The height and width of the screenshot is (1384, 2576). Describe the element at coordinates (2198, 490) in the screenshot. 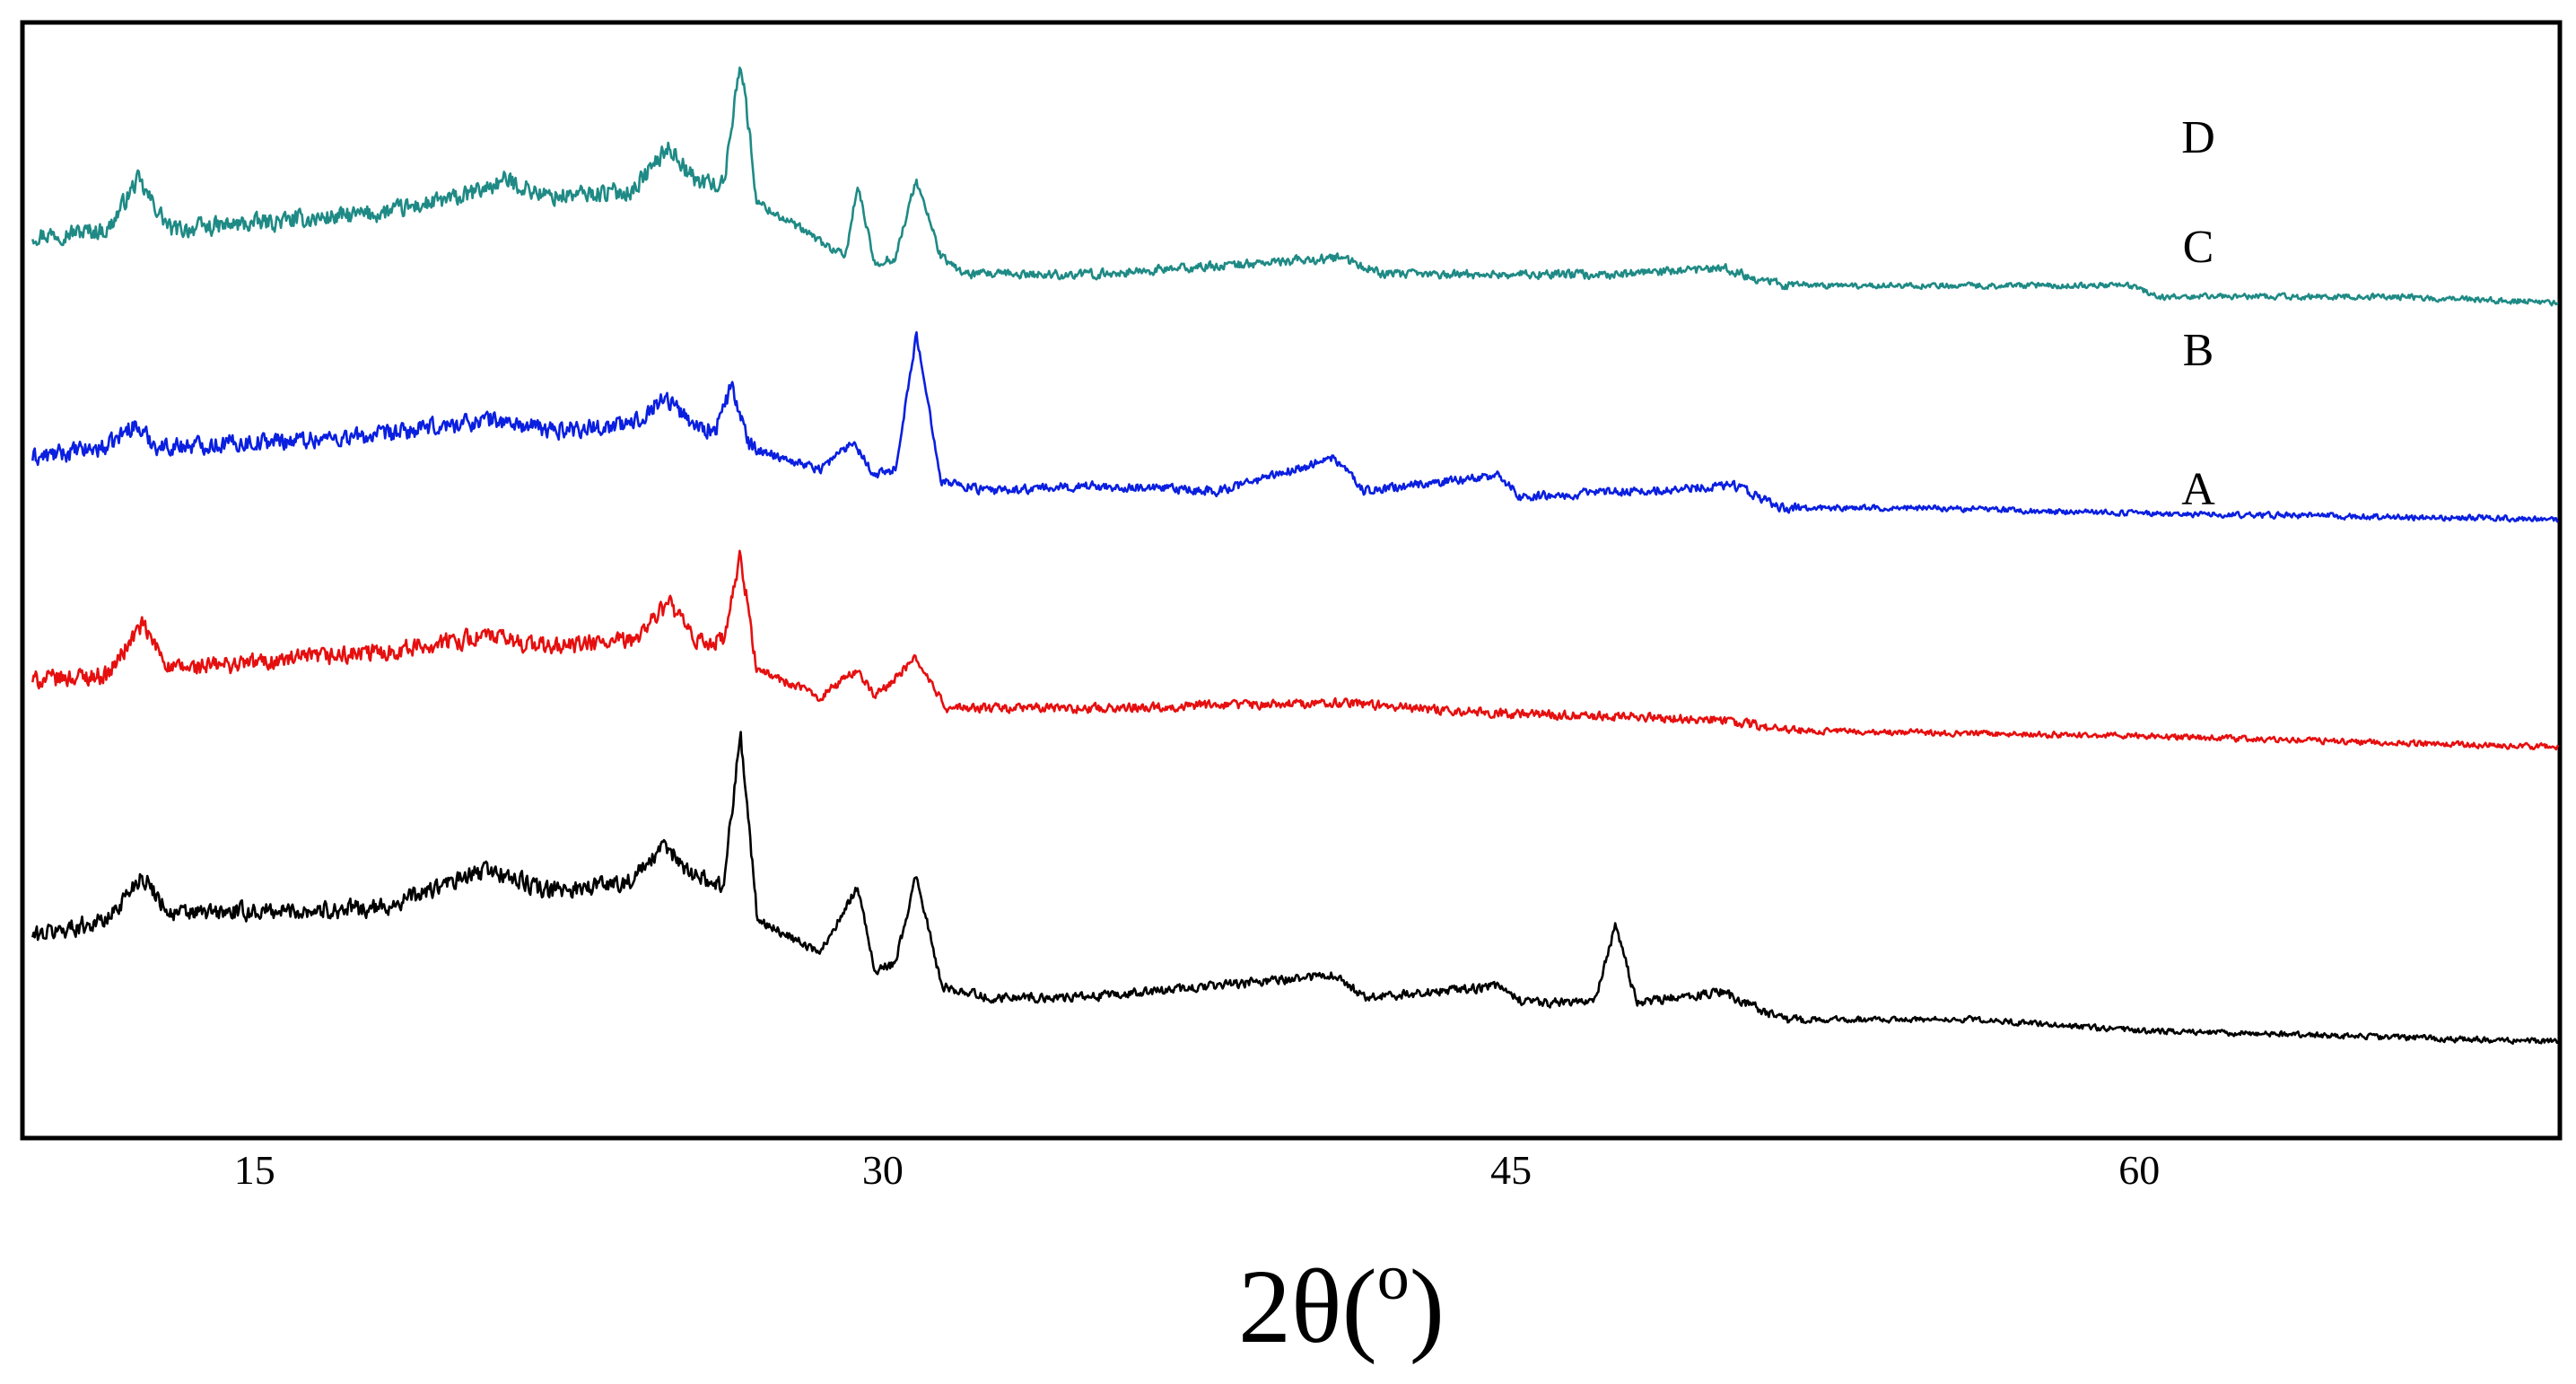

I see `series-label-A: A` at that location.